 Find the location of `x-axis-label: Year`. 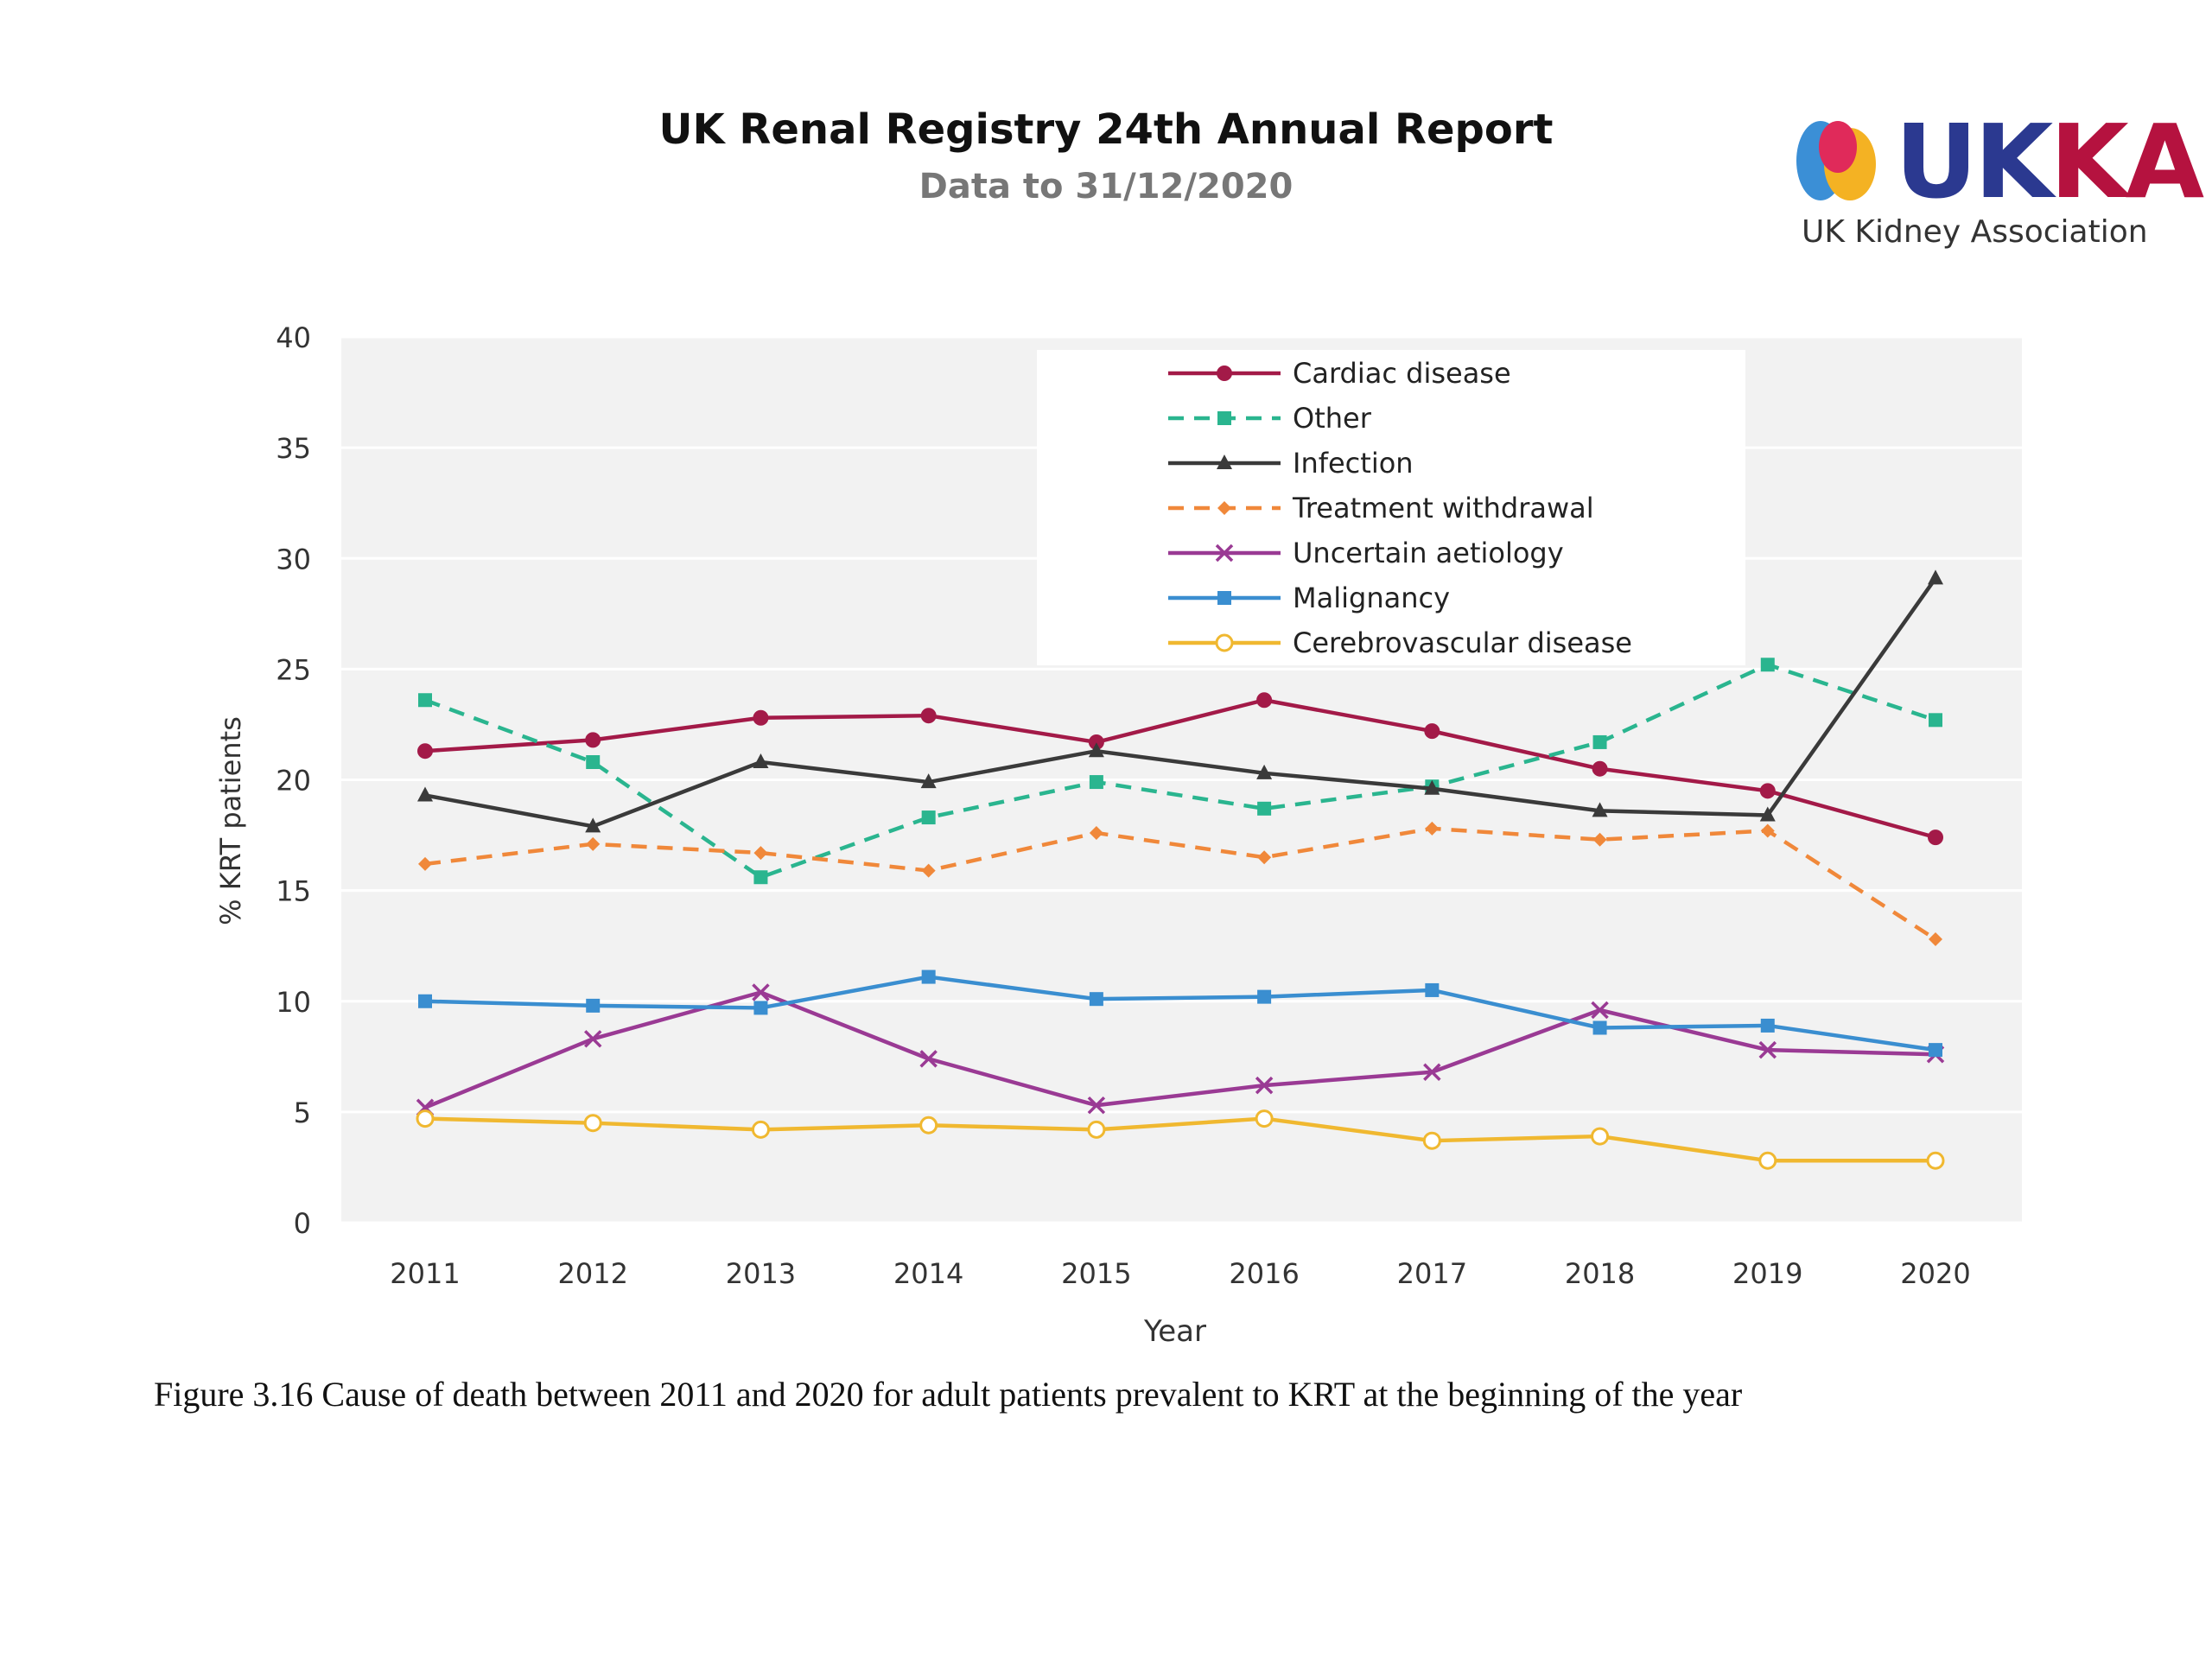

x-axis-label: Year is located at coordinates (1174, 1331).